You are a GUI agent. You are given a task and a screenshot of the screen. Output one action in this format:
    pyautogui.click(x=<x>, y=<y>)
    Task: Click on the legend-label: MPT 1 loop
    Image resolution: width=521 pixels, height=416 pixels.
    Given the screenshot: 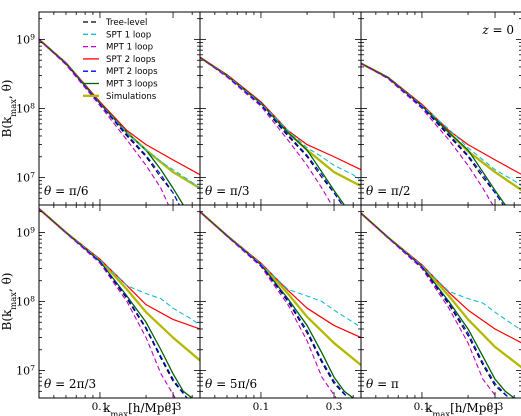 What is the action you would take?
    pyautogui.click(x=129, y=48)
    